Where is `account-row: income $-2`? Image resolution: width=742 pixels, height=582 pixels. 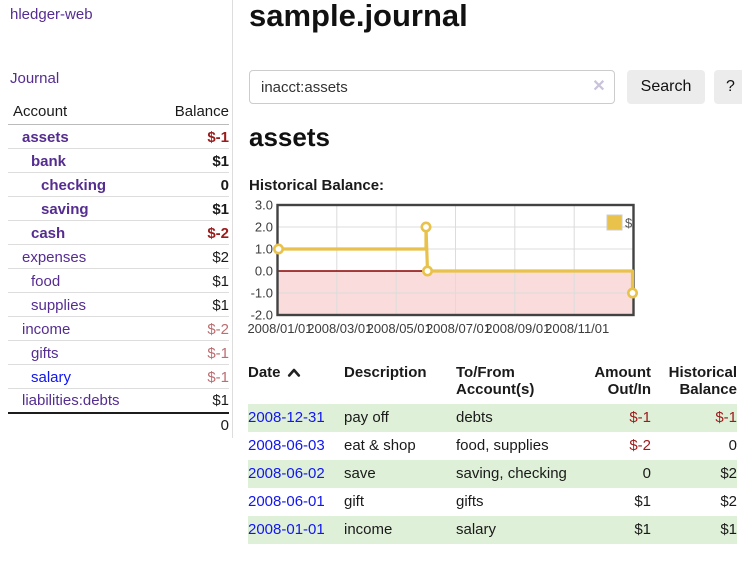
account-row: income $-2 is located at coordinates (118, 328).